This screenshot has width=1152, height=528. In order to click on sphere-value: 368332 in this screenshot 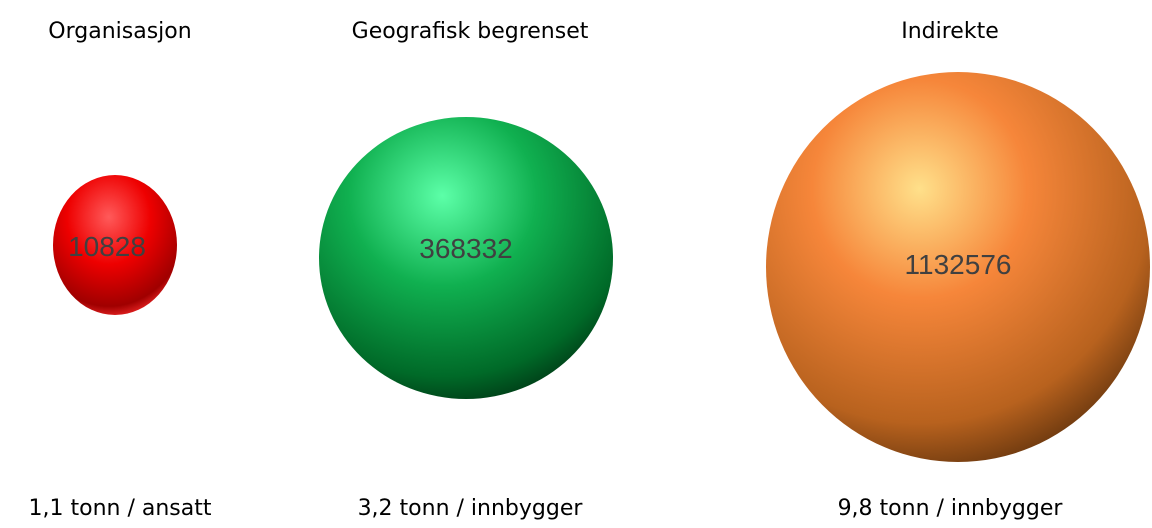, I will do `click(465, 248)`.